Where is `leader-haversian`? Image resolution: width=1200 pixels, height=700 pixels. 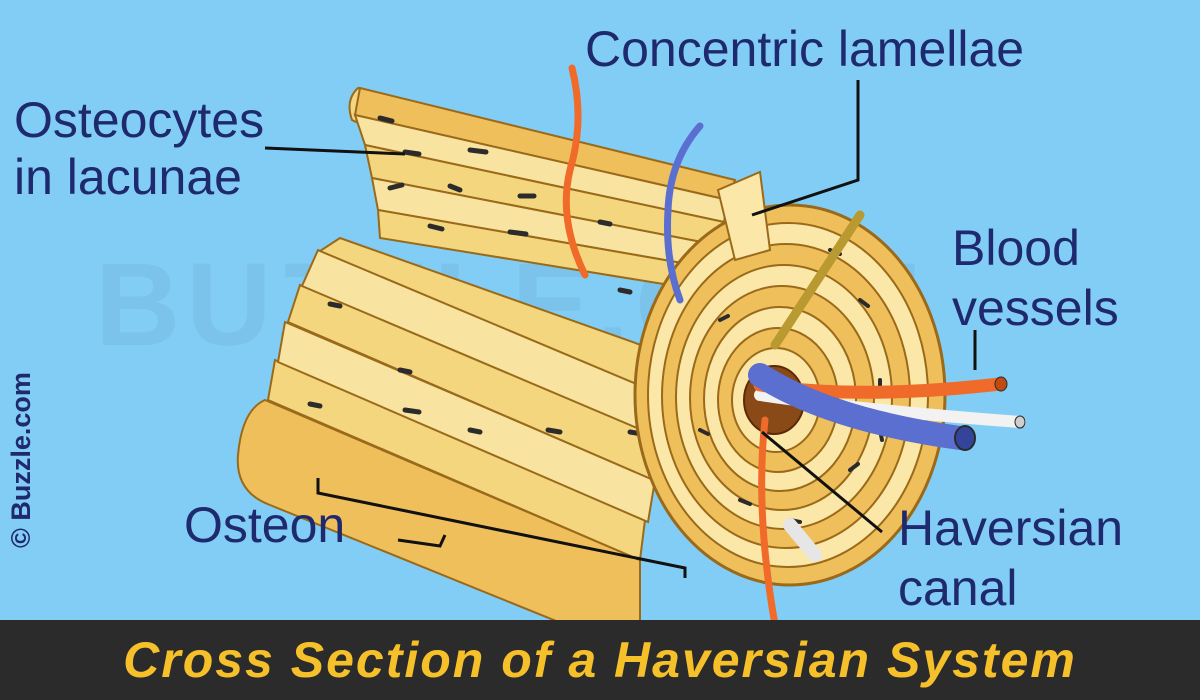
leader-haversian is located at coordinates (822, 482).